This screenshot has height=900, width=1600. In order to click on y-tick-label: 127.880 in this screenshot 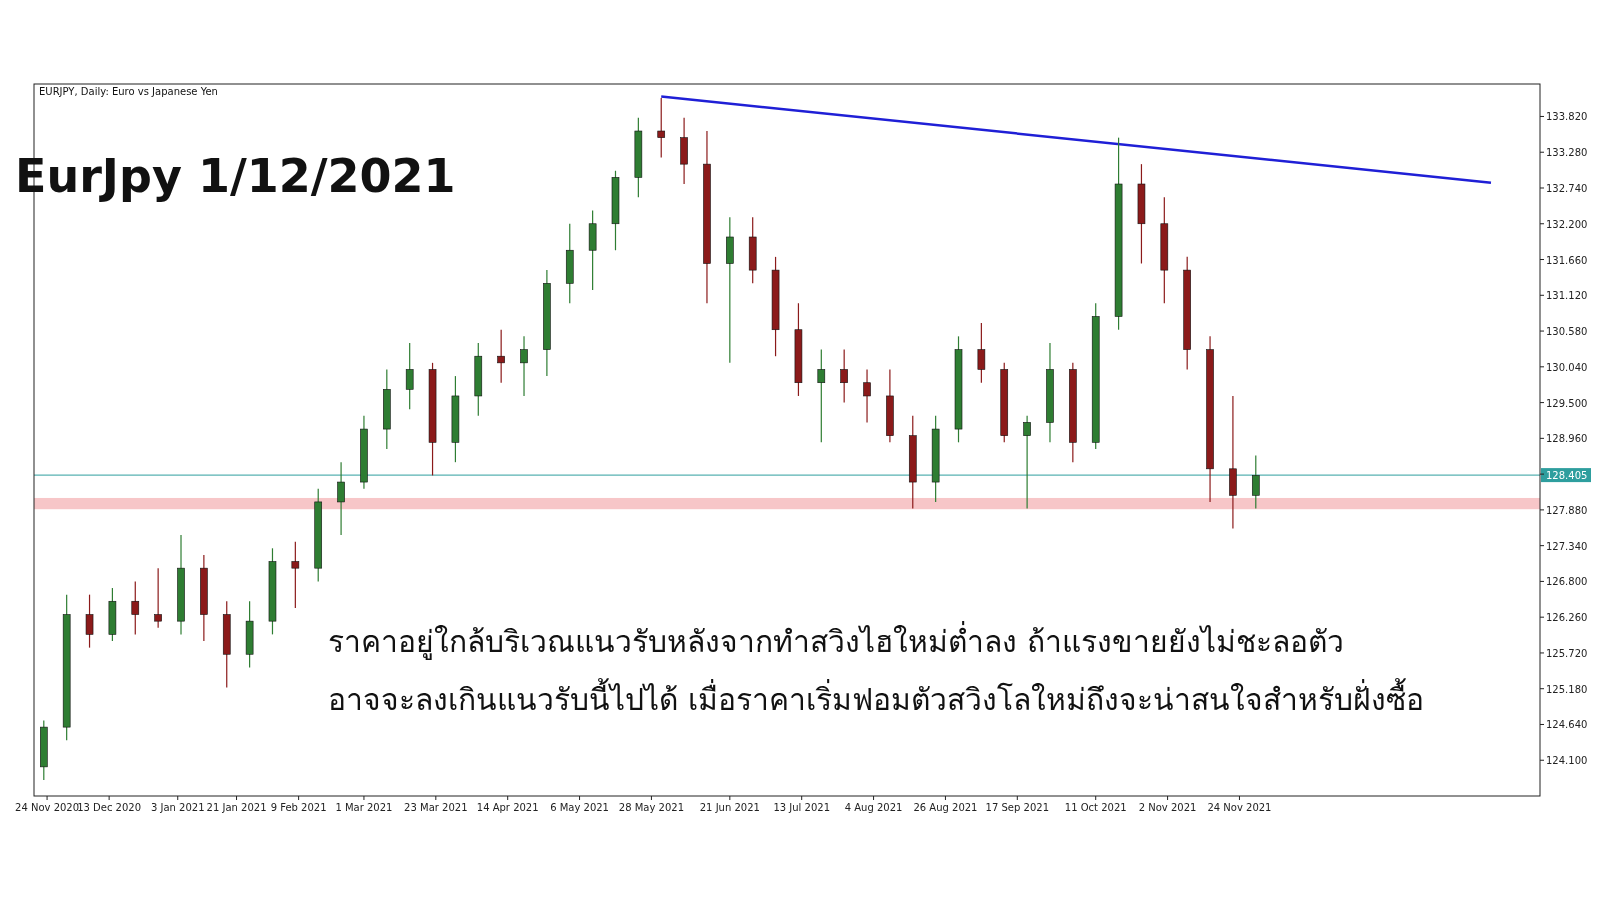, I will do `click(1567, 510)`.